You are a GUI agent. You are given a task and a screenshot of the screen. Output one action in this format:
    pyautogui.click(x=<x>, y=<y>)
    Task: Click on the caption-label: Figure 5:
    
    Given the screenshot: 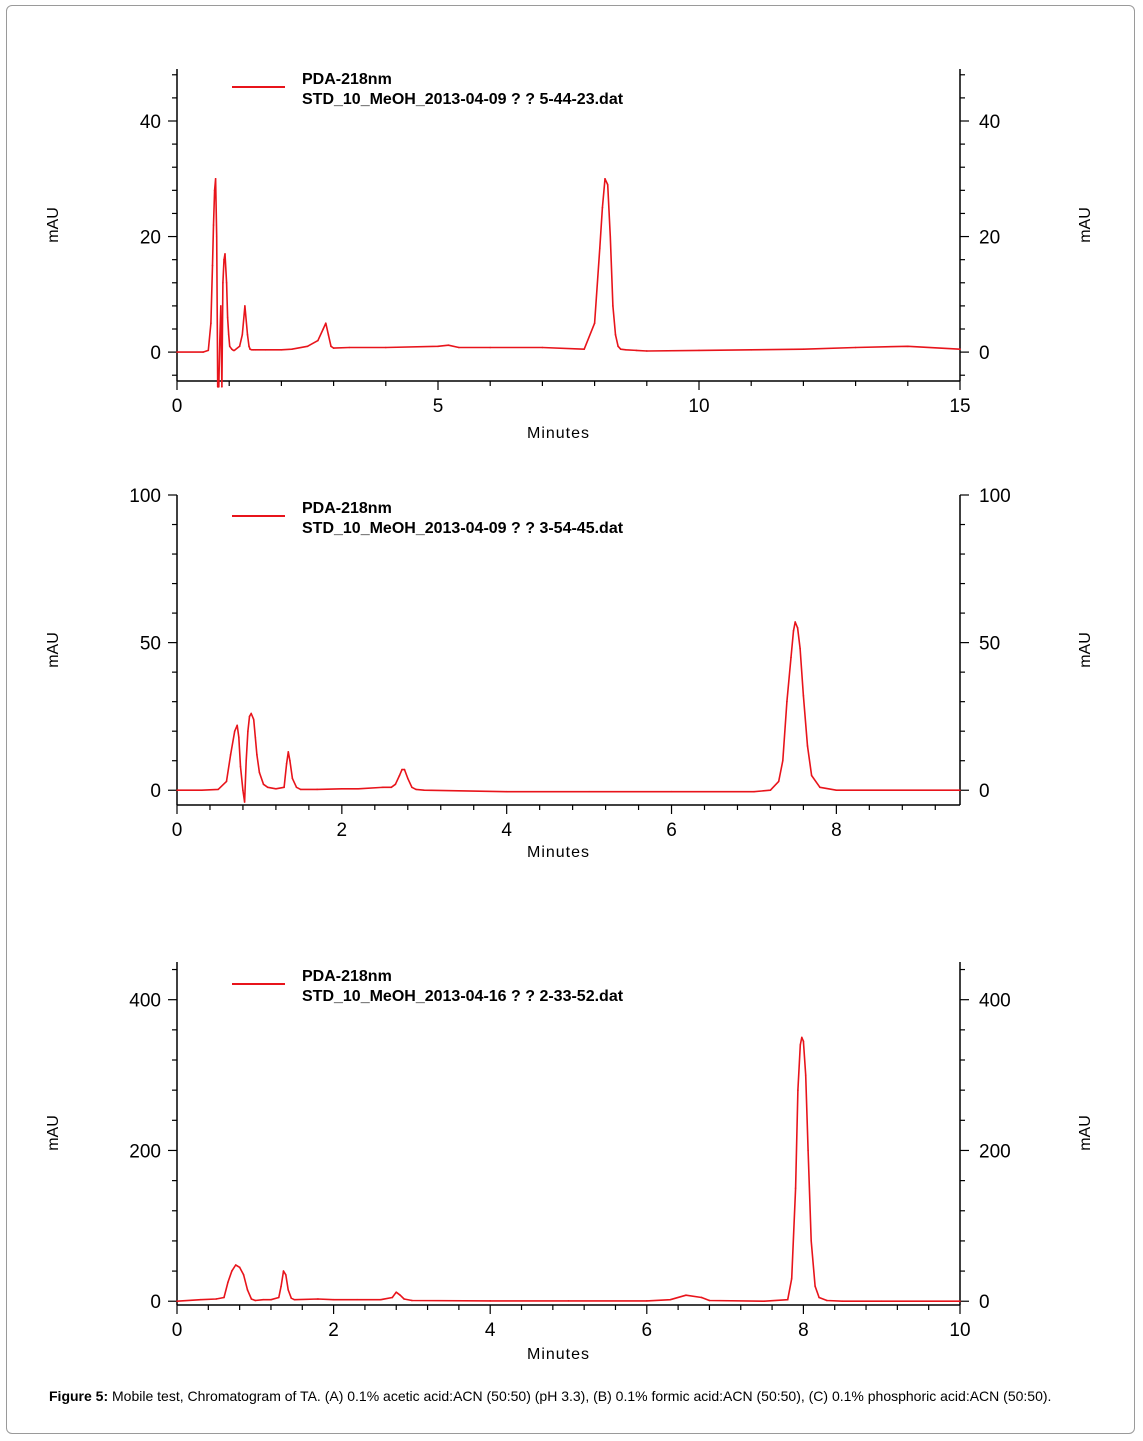 What is the action you would take?
    pyautogui.click(x=79, y=1396)
    